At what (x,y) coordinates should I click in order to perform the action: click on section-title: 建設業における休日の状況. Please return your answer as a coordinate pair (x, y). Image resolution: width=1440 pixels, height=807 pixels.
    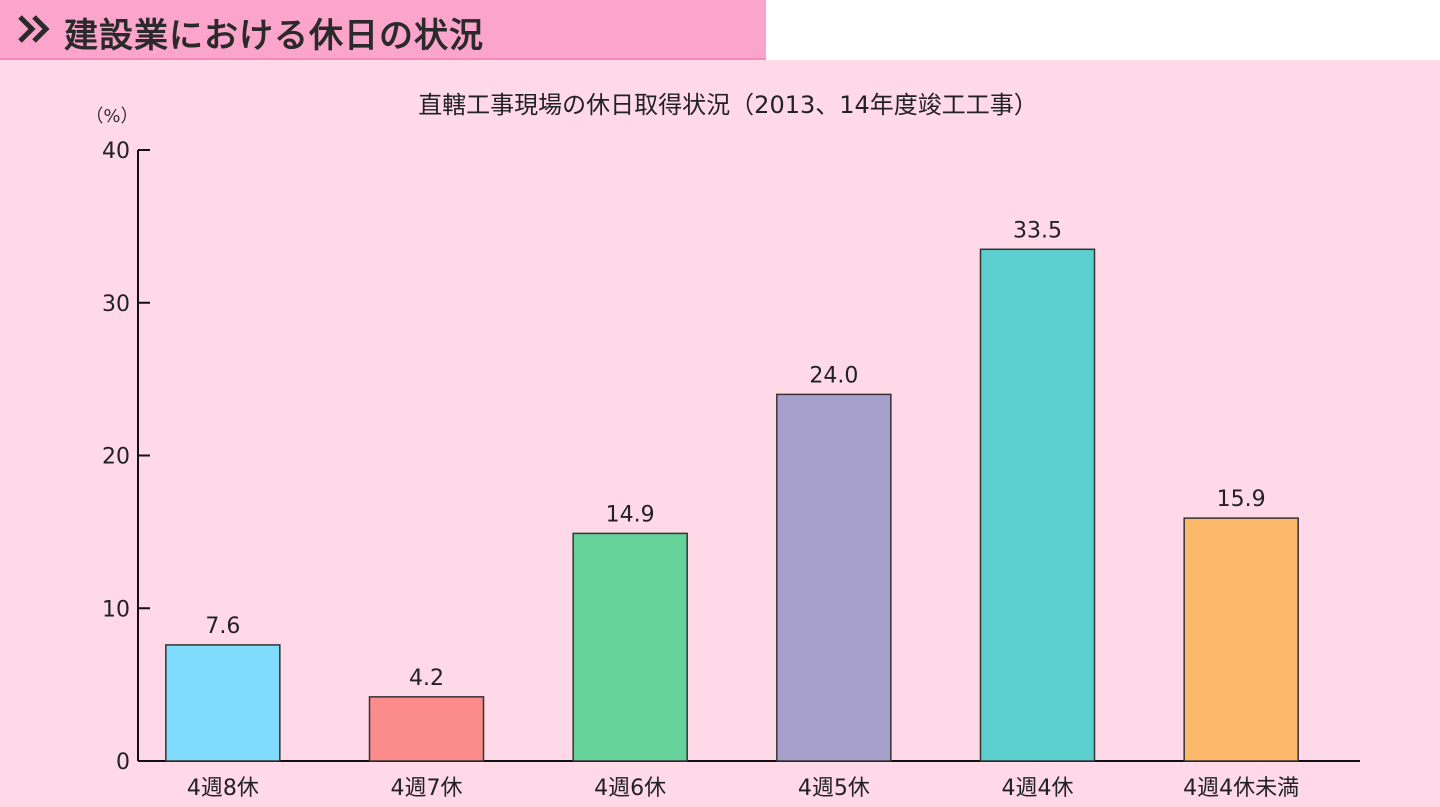
    Looking at the image, I should click on (274, 36).